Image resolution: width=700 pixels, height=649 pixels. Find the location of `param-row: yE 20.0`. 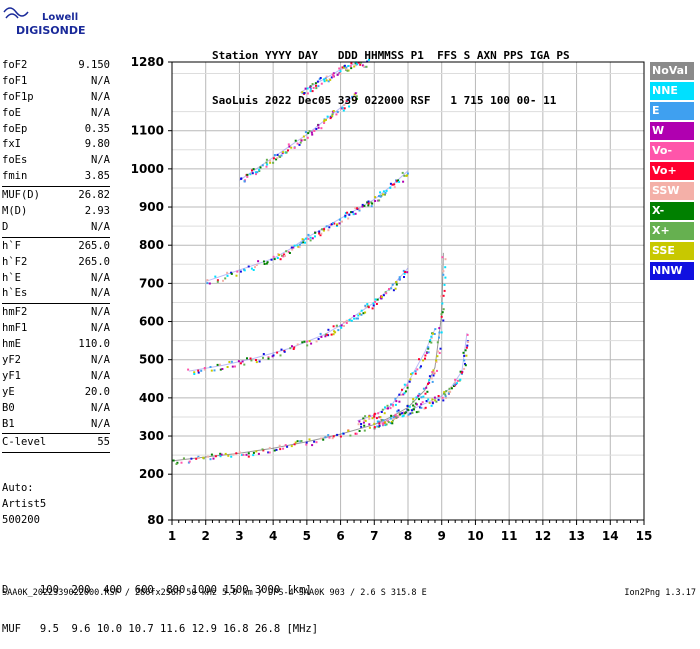

param-row: yE 20.0 is located at coordinates (56, 393).